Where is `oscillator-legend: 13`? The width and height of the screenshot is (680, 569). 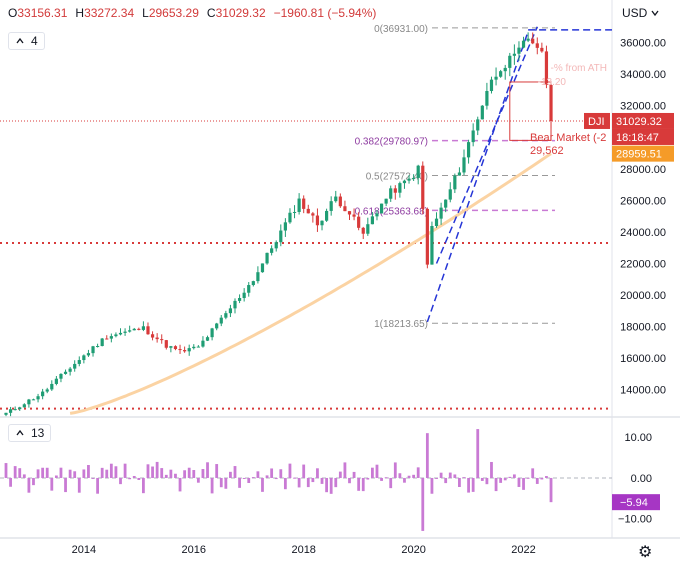
oscillator-legend: 13 is located at coordinates (30, 433).